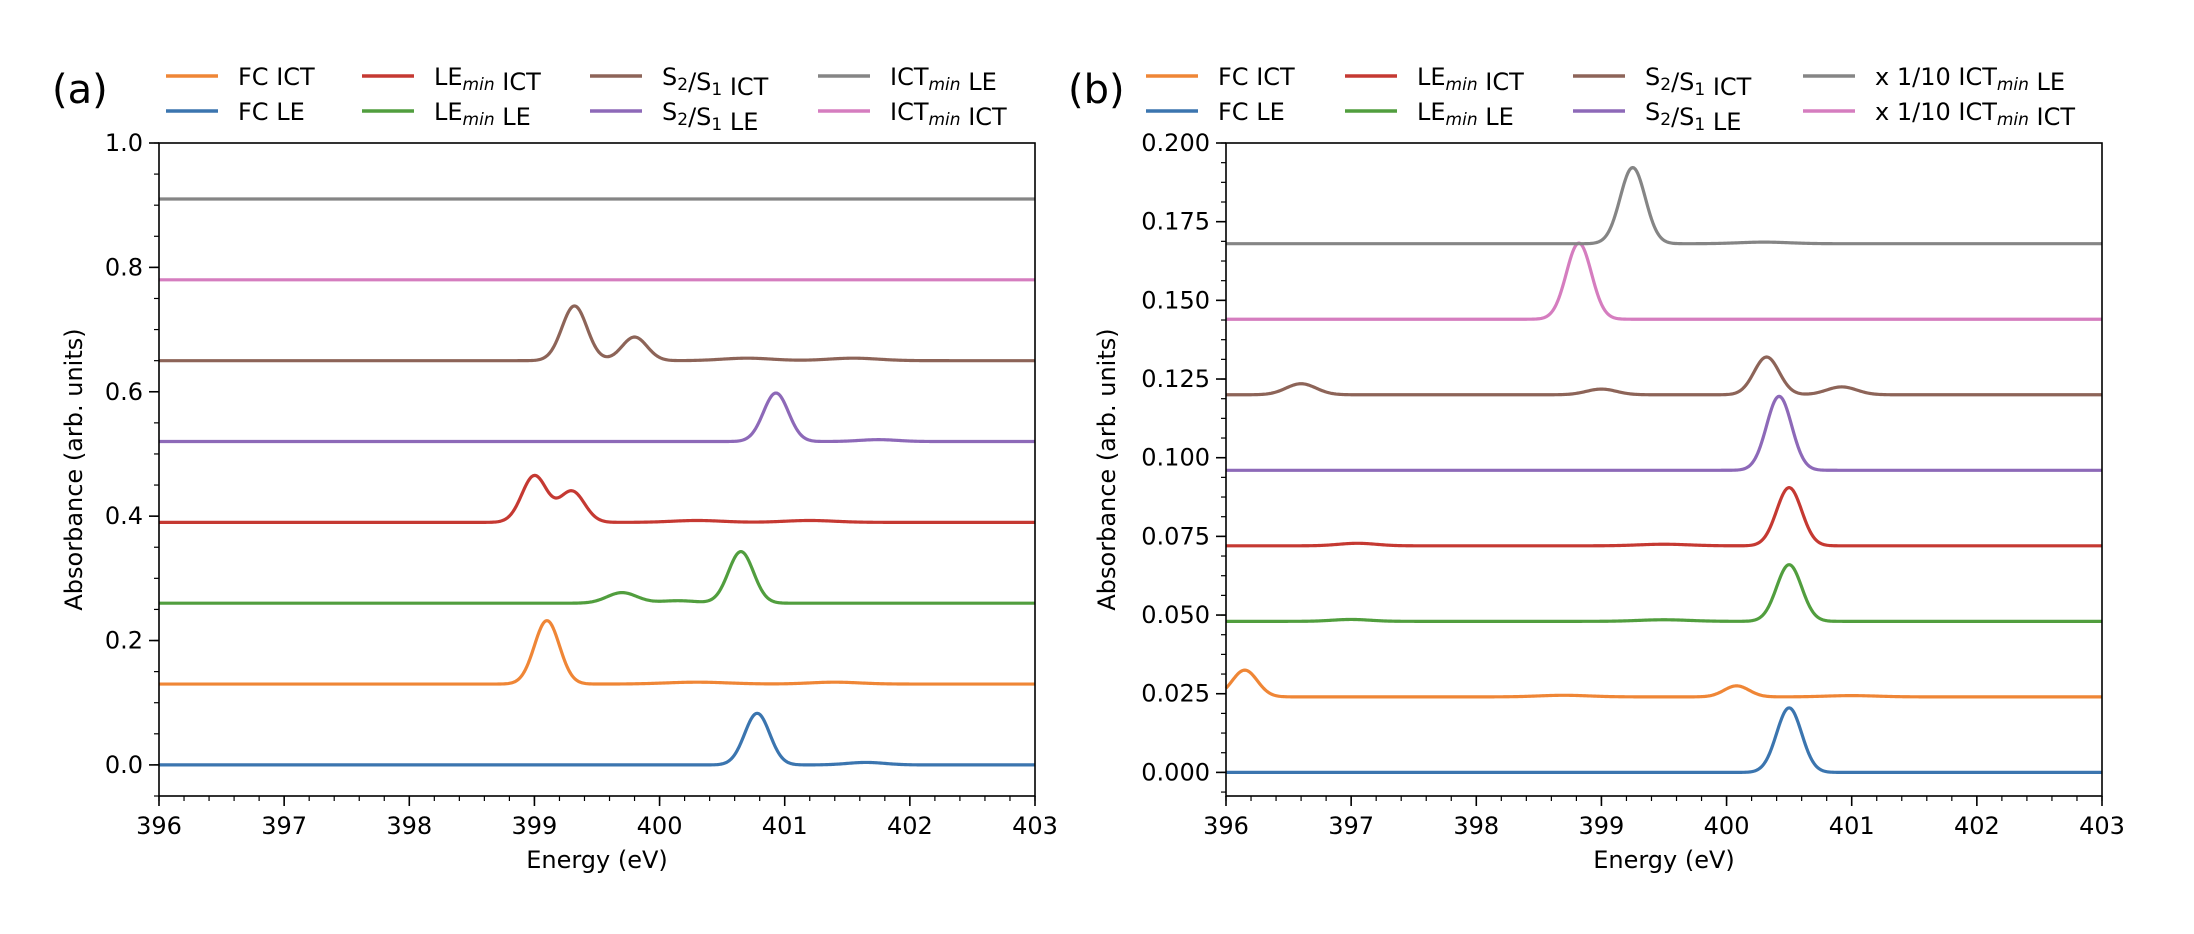 The height and width of the screenshot is (934, 2194). Describe the element at coordinates (943, 79) in the screenshot. I see `legend-label: ICTmin LE` at that location.